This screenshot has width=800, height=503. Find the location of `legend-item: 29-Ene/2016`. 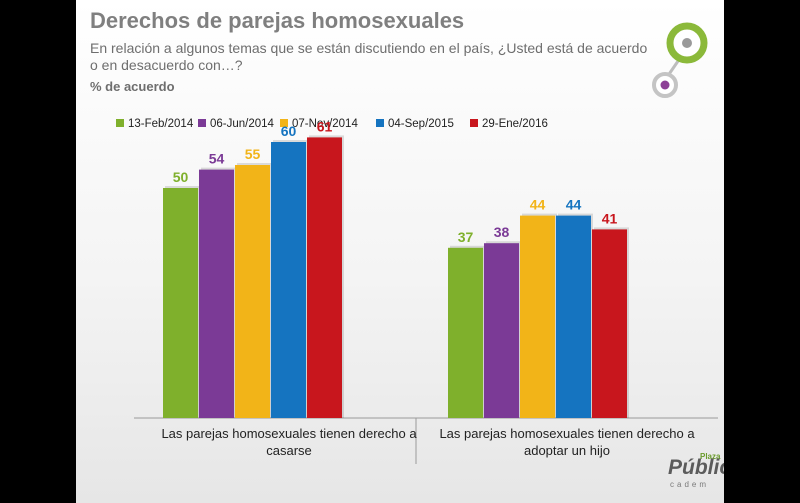

legend-item: 29-Ene/2016 is located at coordinates (509, 124).